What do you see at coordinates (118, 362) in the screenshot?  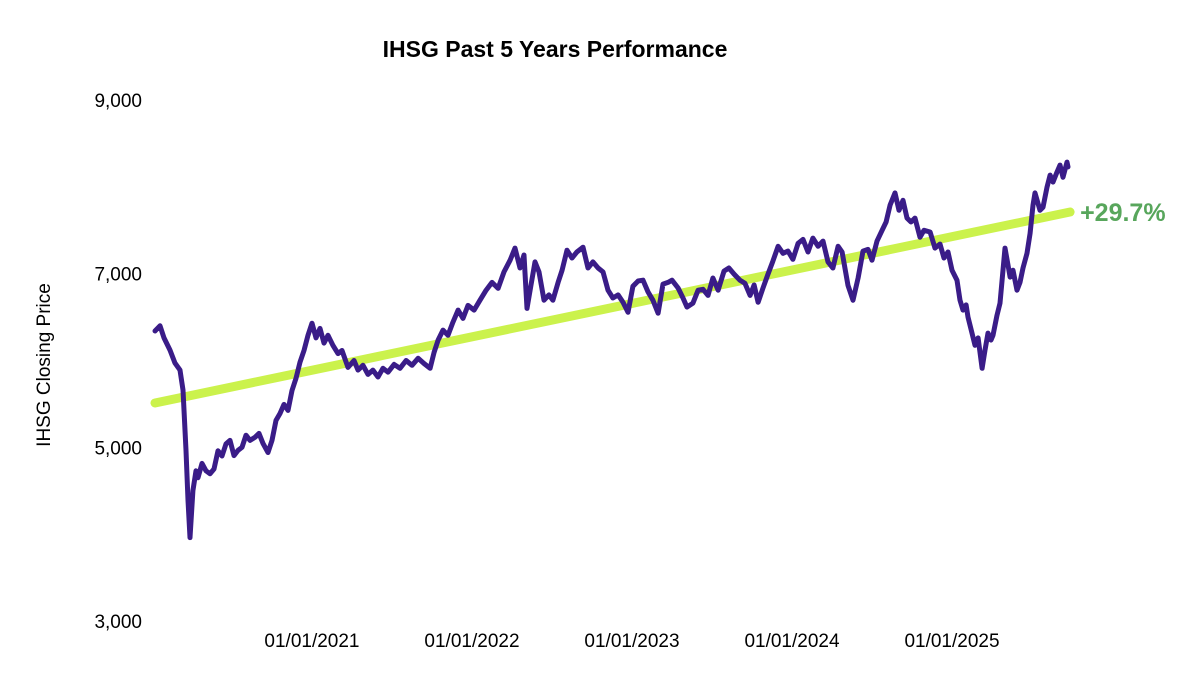 I see `y-axis-tick-labels: 9,000 7,000 5,000 3,000` at bounding box center [118, 362].